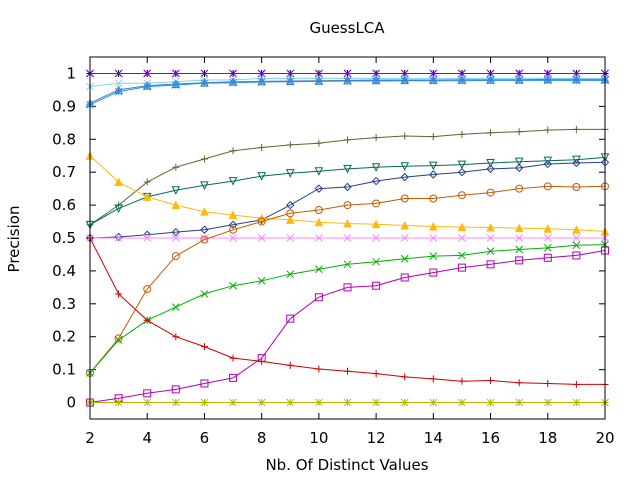  What do you see at coordinates (147, 438) in the screenshot?
I see `x-tick-label: 4` at bounding box center [147, 438].